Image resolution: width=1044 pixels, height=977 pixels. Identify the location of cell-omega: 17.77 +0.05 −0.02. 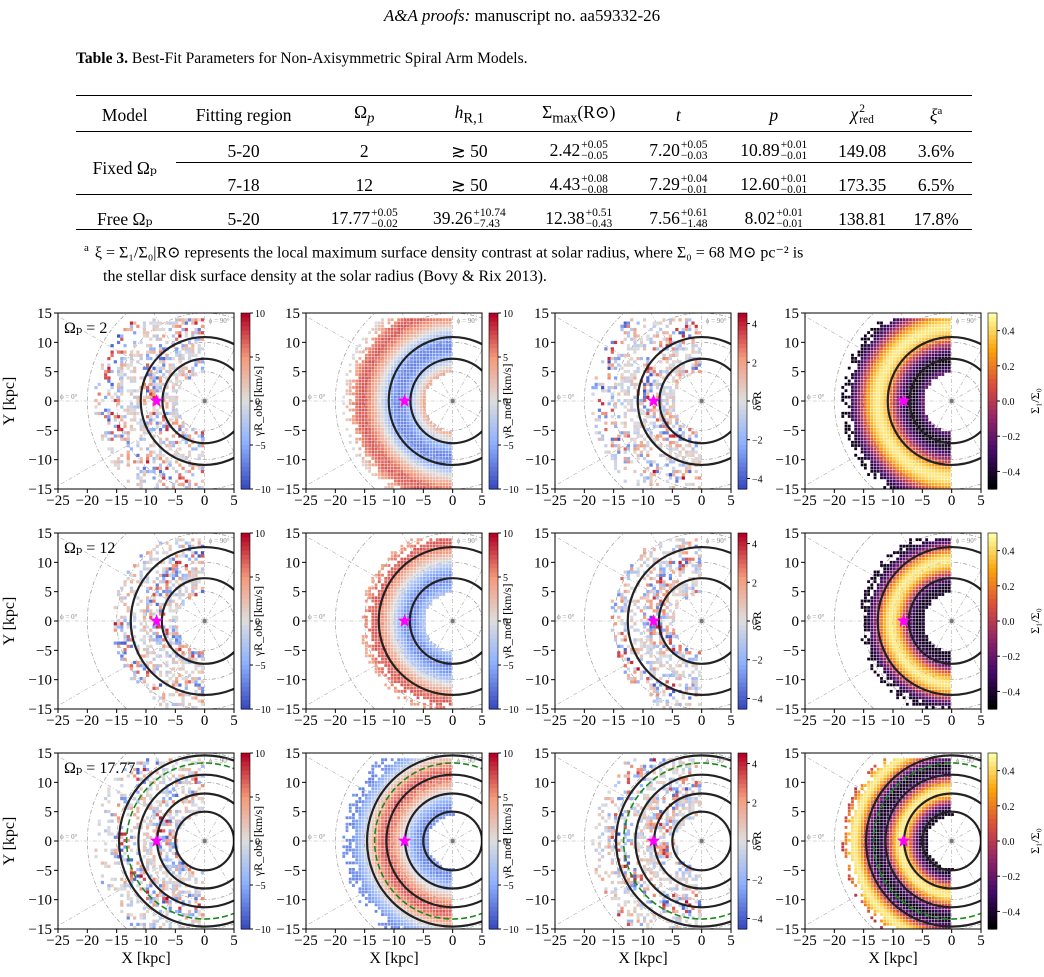
(364, 219).